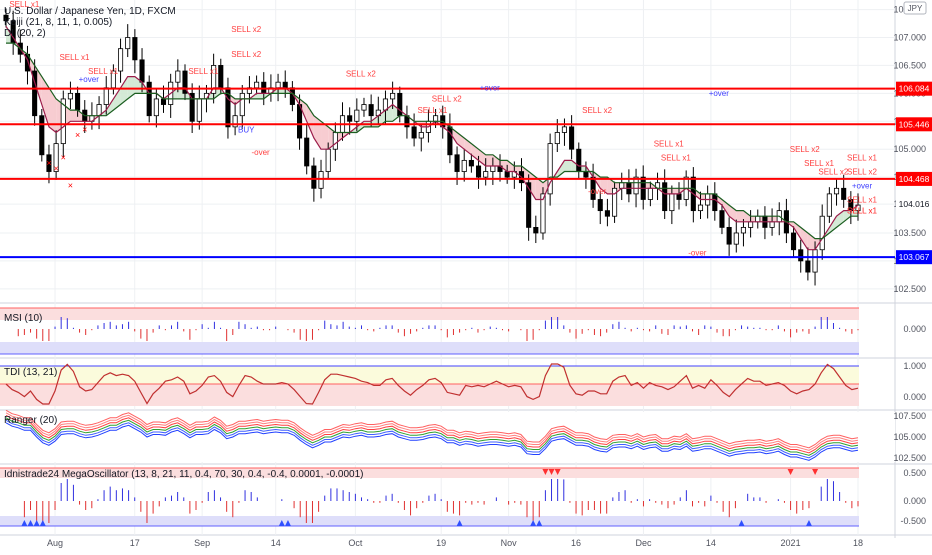 Image resolution: width=932 pixels, height=555 pixels. What do you see at coordinates (31, 420) in the screenshot?
I see `ranger-pane-title: Ranger (20)` at bounding box center [31, 420].